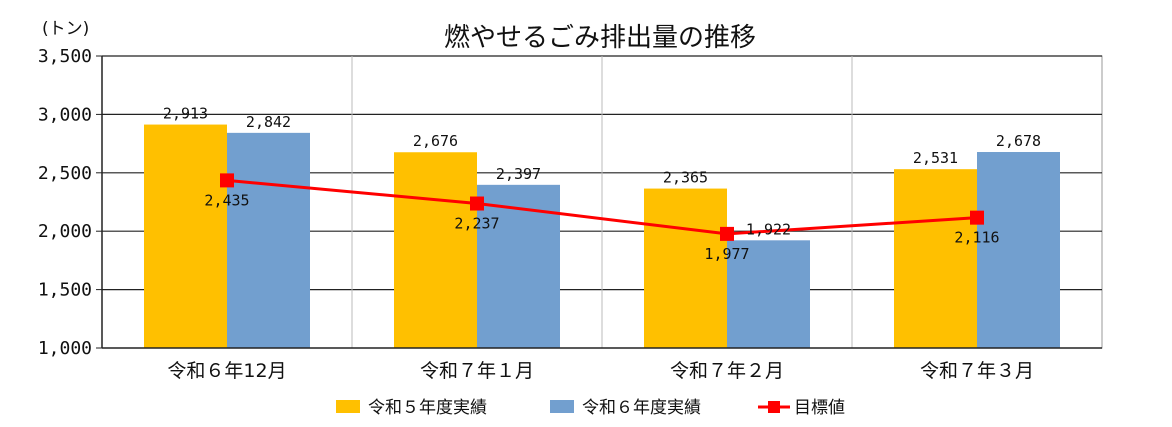 This screenshot has width=1172, height=427. I want to click on target-data-label: 2,116, so click(976, 238).